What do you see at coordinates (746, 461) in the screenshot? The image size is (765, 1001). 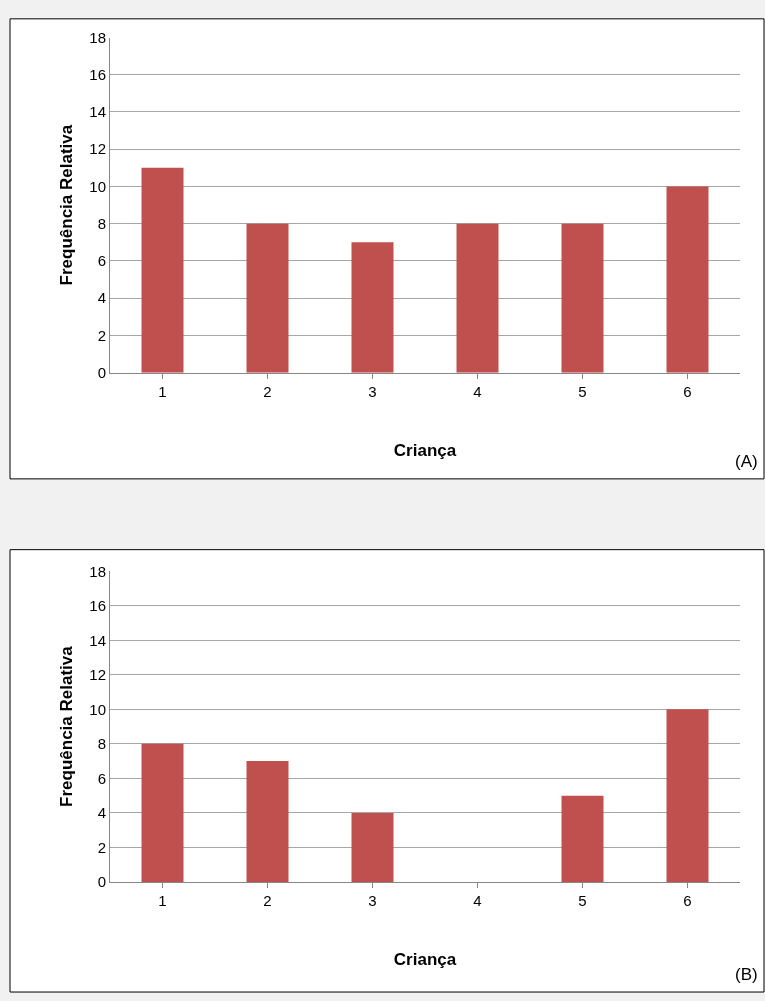 I see `text: (A)` at bounding box center [746, 461].